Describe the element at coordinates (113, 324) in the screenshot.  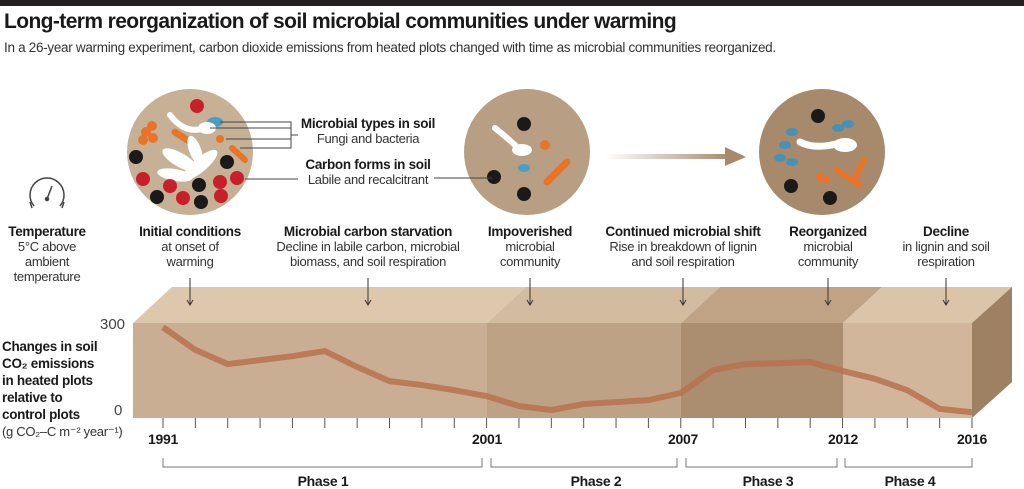
I see `y-tick-300: 300` at that location.